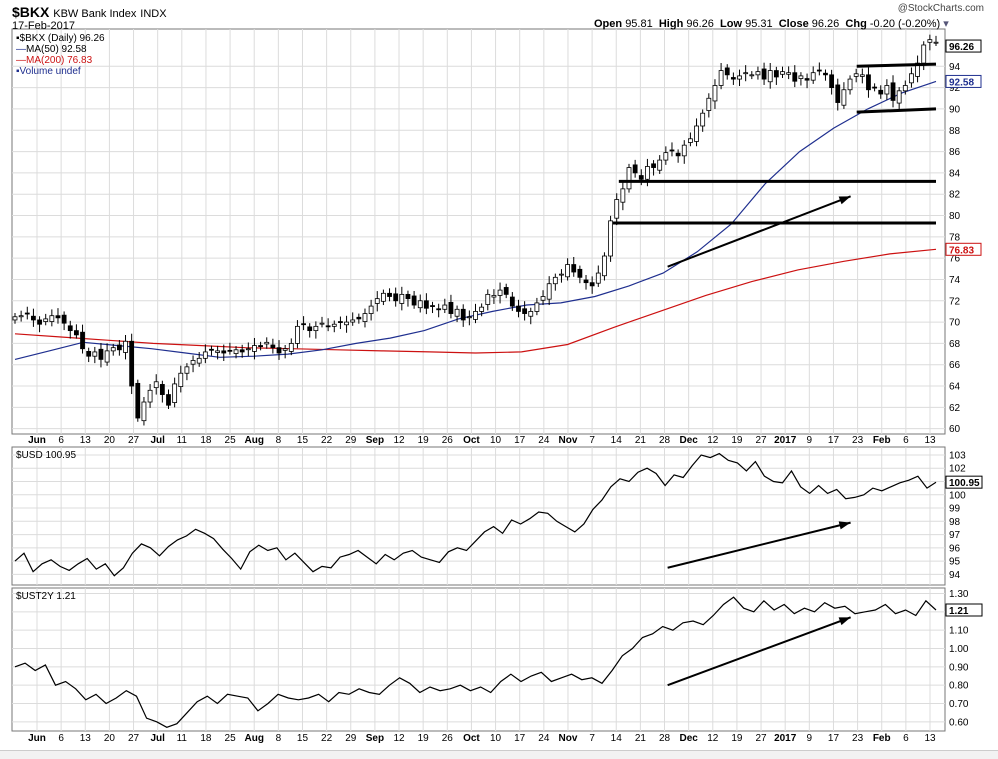 This screenshot has width=998, height=759. I want to click on exchange: INDX, so click(153, 14).